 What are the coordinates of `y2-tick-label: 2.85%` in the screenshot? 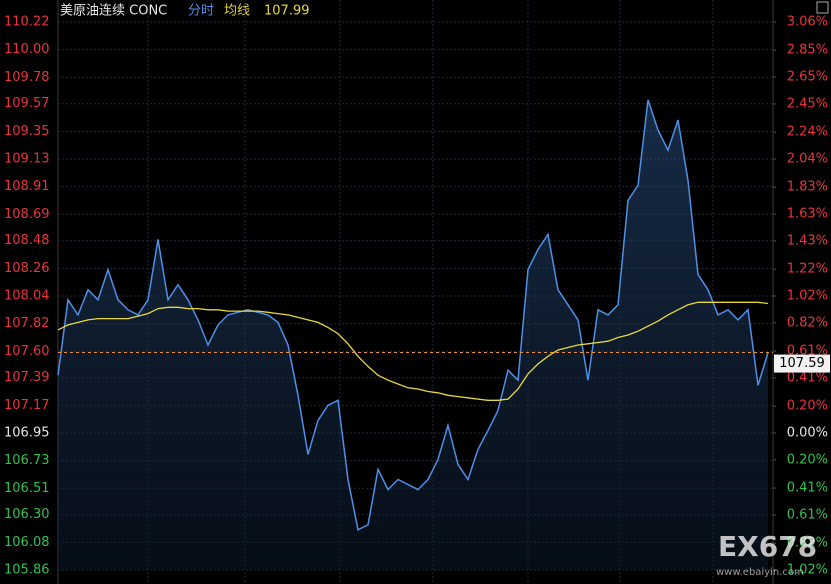 It's located at (807, 50).